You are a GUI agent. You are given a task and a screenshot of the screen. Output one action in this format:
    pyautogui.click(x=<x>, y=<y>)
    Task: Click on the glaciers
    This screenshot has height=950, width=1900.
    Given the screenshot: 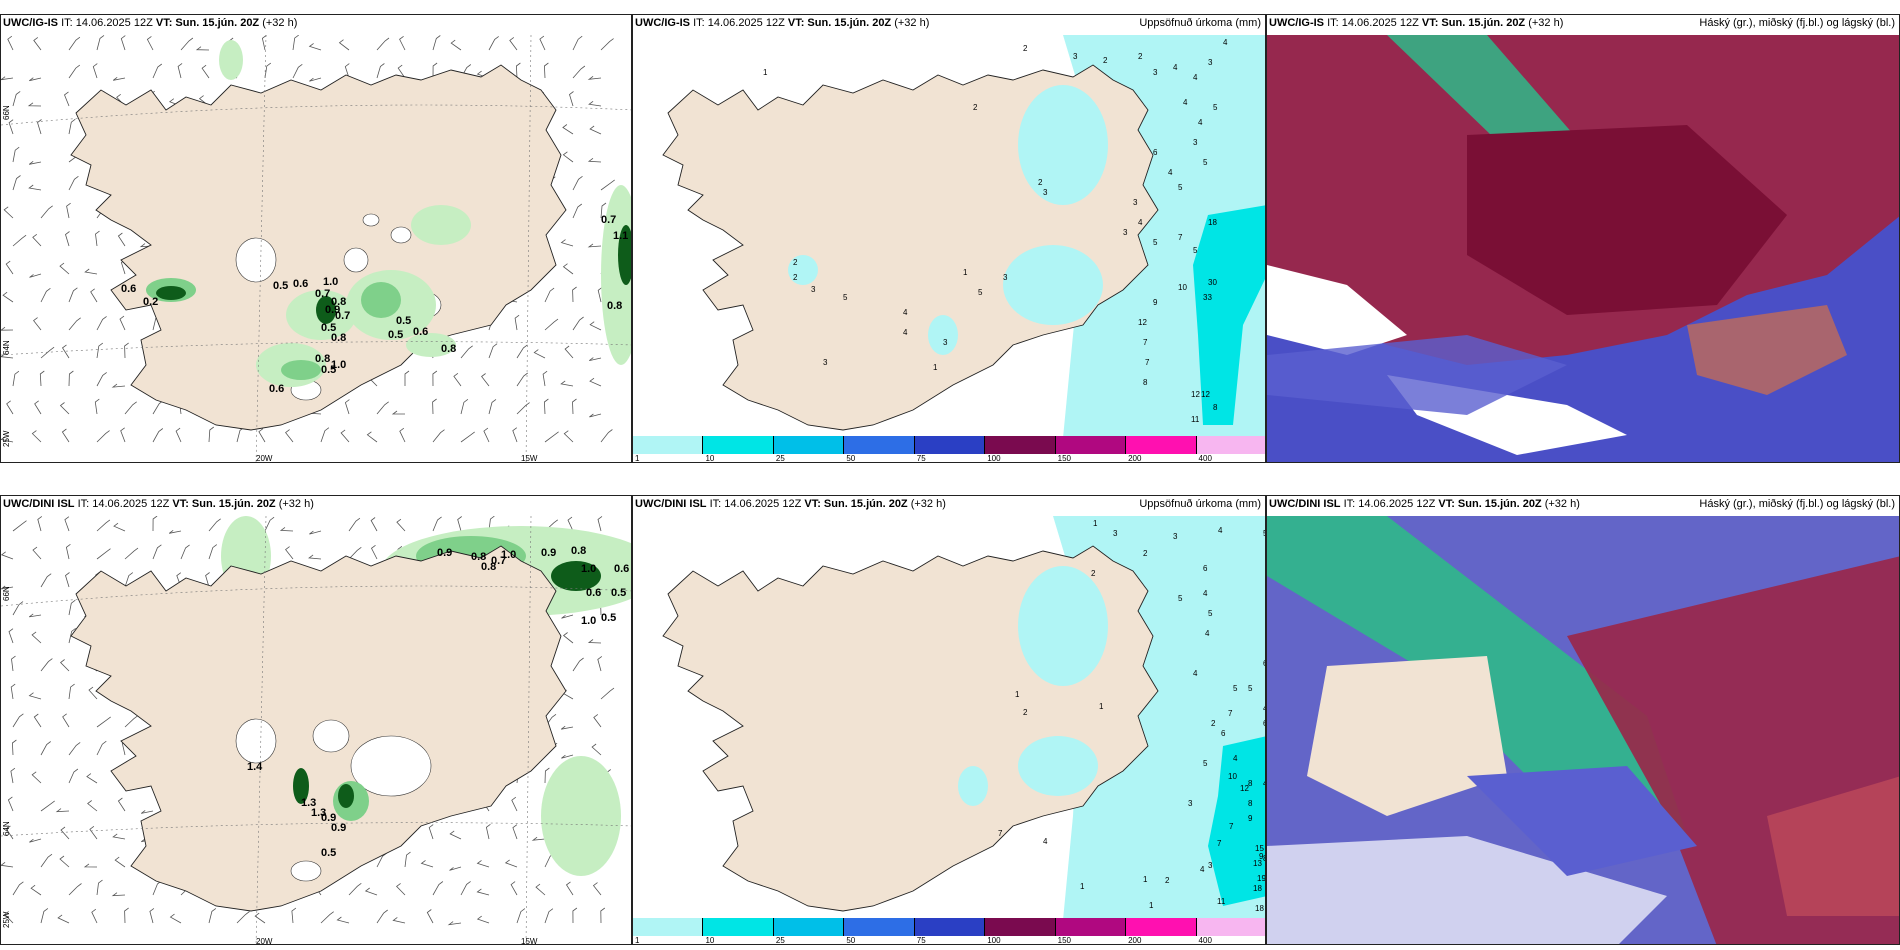 What is the action you would take?
    pyautogui.click(x=333, y=800)
    